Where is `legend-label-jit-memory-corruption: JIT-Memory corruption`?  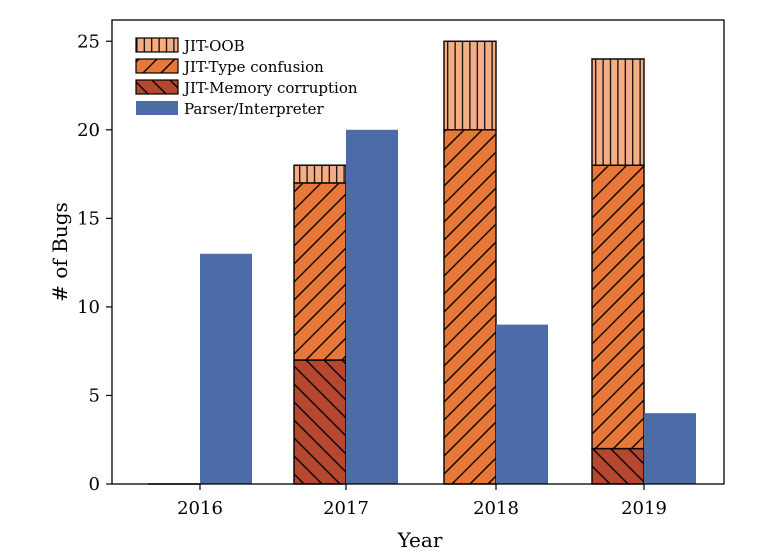
legend-label-jit-memory-corruption: JIT-Memory corruption is located at coordinates (270, 88).